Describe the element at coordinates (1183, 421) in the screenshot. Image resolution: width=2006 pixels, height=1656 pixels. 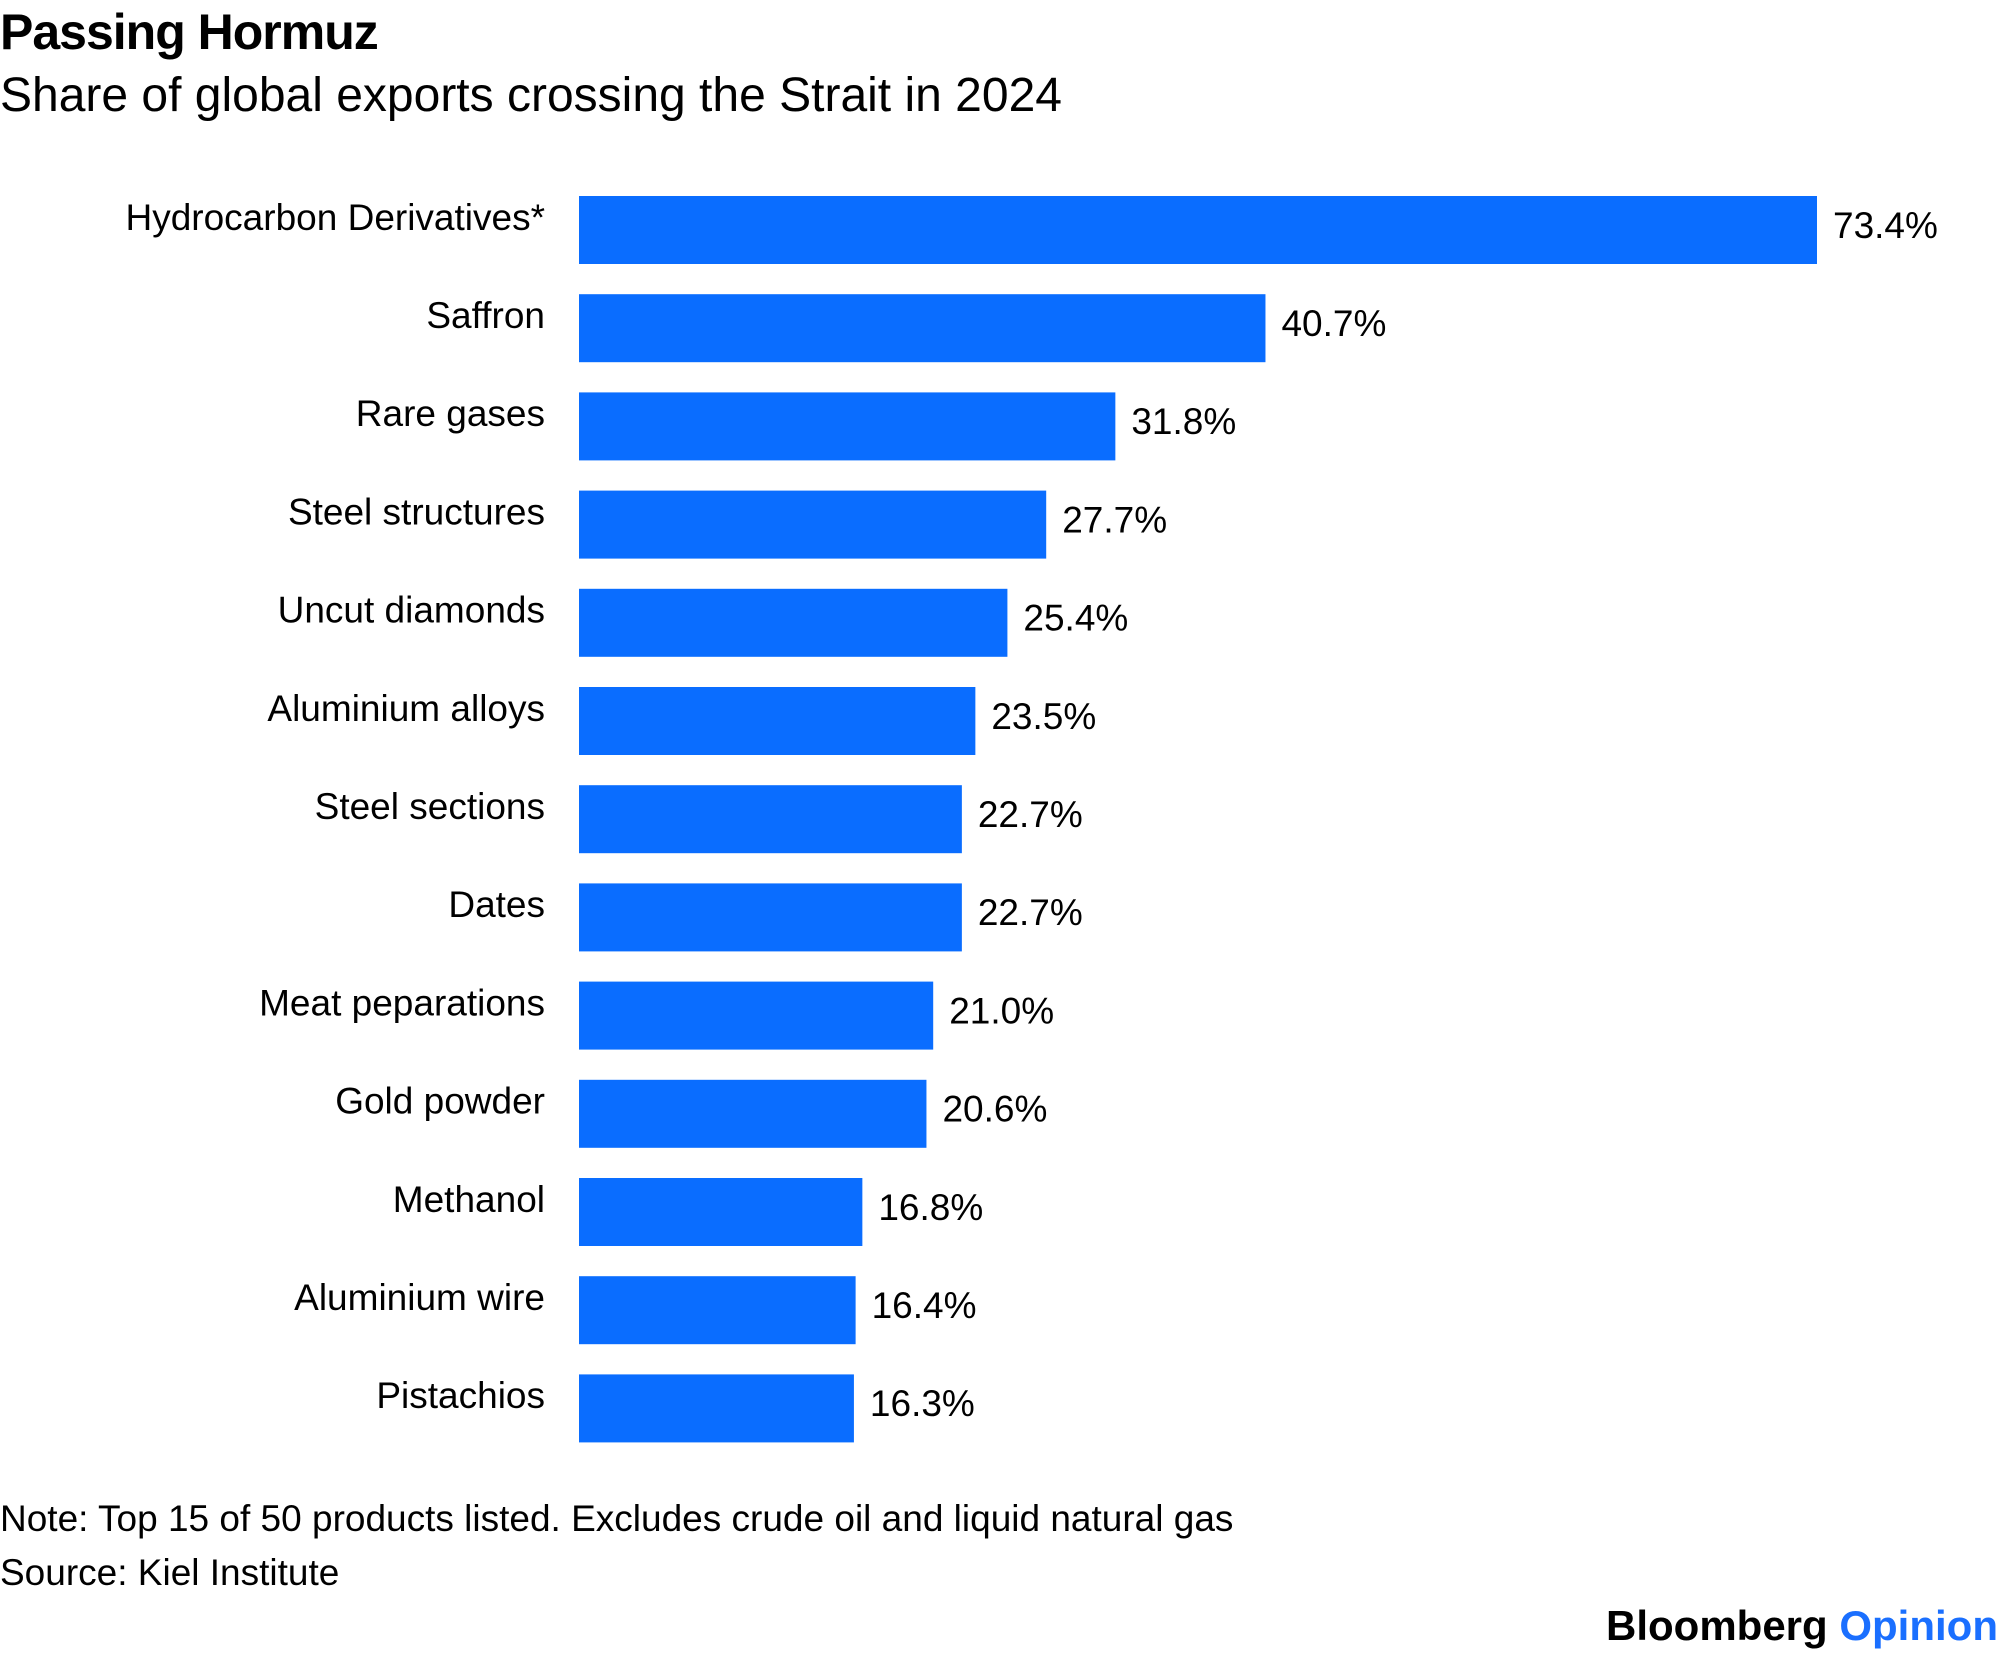
I see `value-label: 31.8%` at that location.